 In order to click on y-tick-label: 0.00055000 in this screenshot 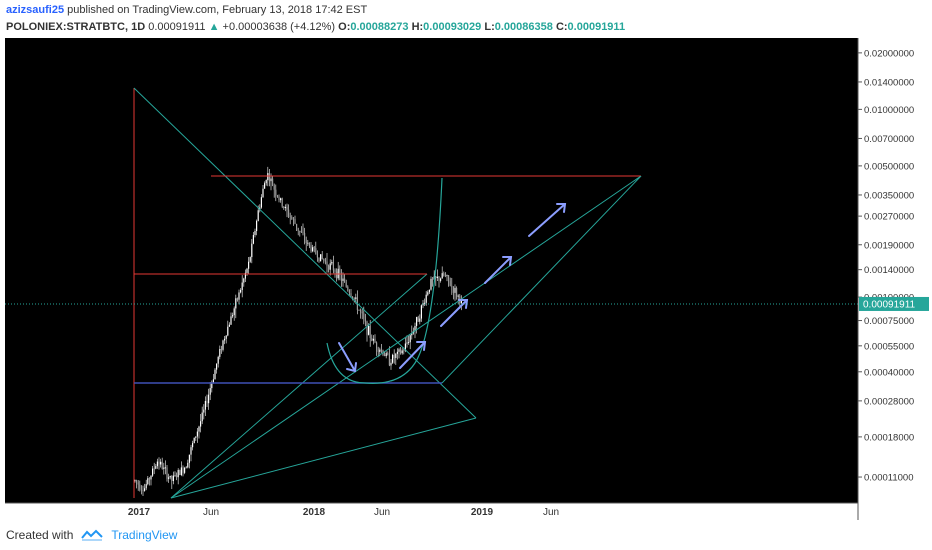, I will do `click(889, 346)`.